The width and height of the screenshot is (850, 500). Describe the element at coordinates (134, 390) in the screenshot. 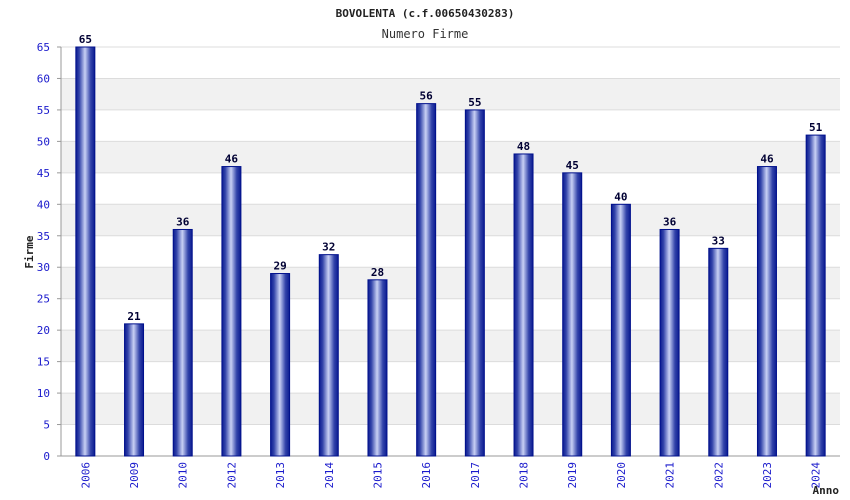

I see `bar-2009` at that location.